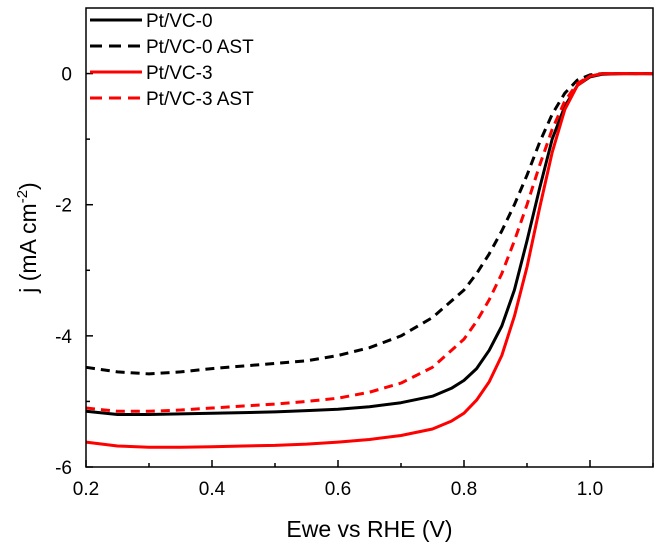  I want to click on x-tick-label: 1.0, so click(590, 489).